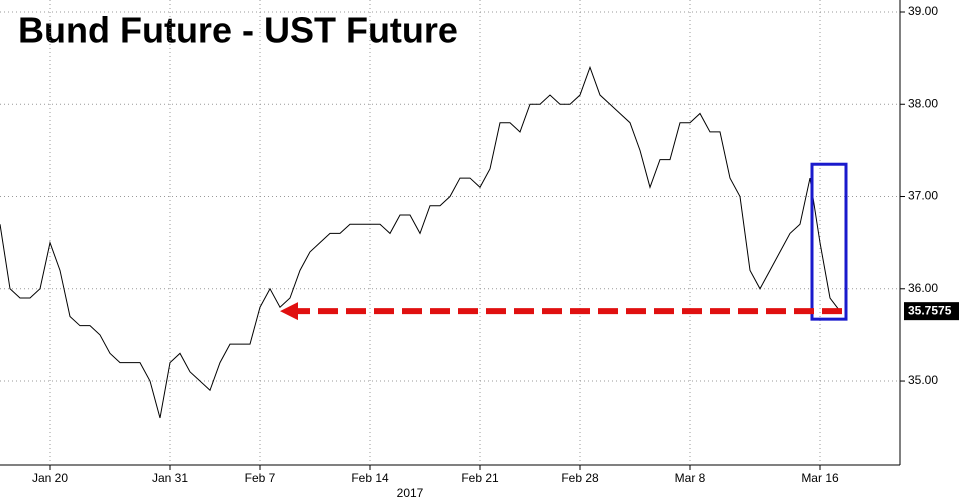 Image resolution: width=959 pixels, height=503 pixels. Describe the element at coordinates (923, 103) in the screenshot. I see `y-tick-label: 38.00` at that location.